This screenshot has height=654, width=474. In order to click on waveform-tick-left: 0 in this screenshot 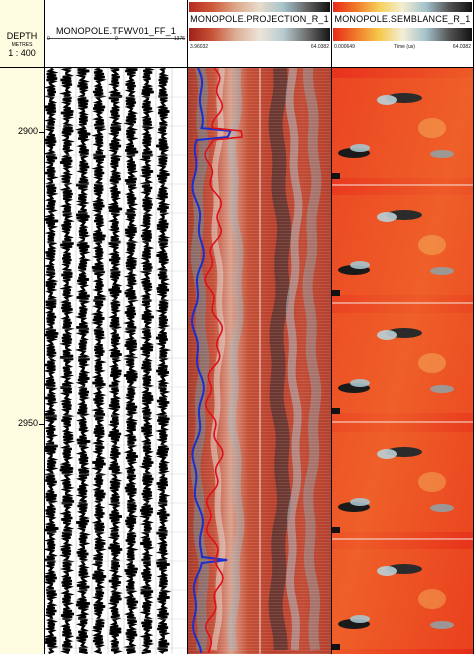, I will do `click(48, 39)`.